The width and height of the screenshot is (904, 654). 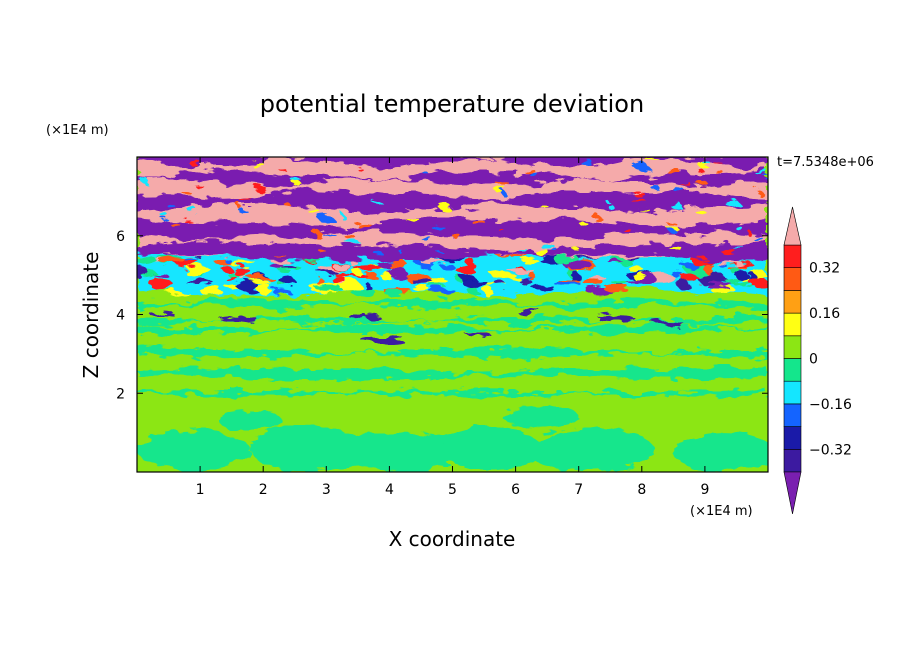 What do you see at coordinates (792, 493) in the screenshot?
I see `colorbar-extend-min` at bounding box center [792, 493].